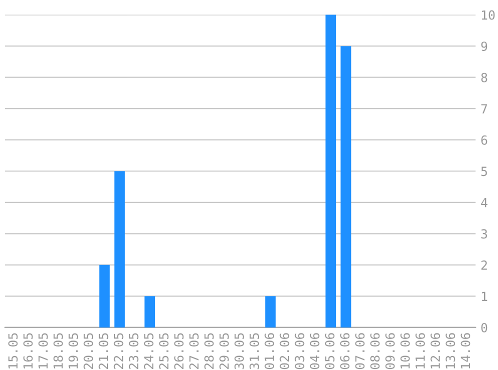  I want to click on y-tick-label: 7, so click(484, 109).